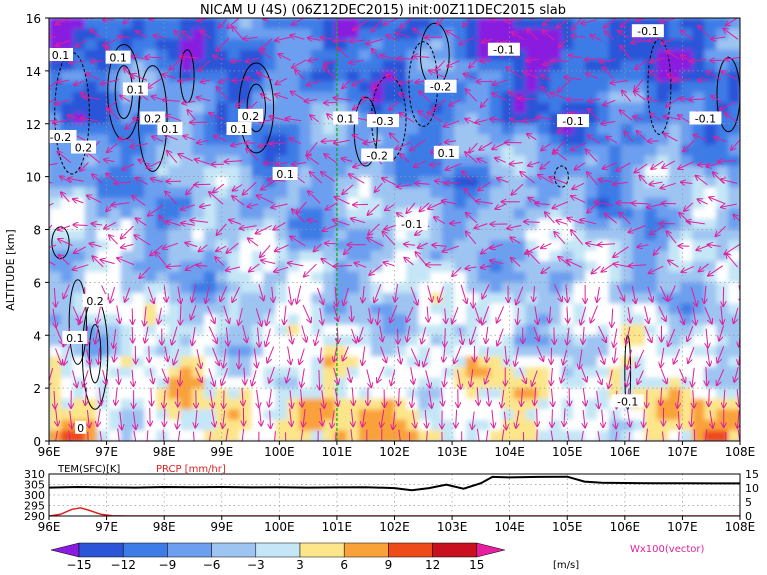 The width and height of the screenshot is (767, 575). I want to click on surface-right-tick-label: 5, so click(748, 502).